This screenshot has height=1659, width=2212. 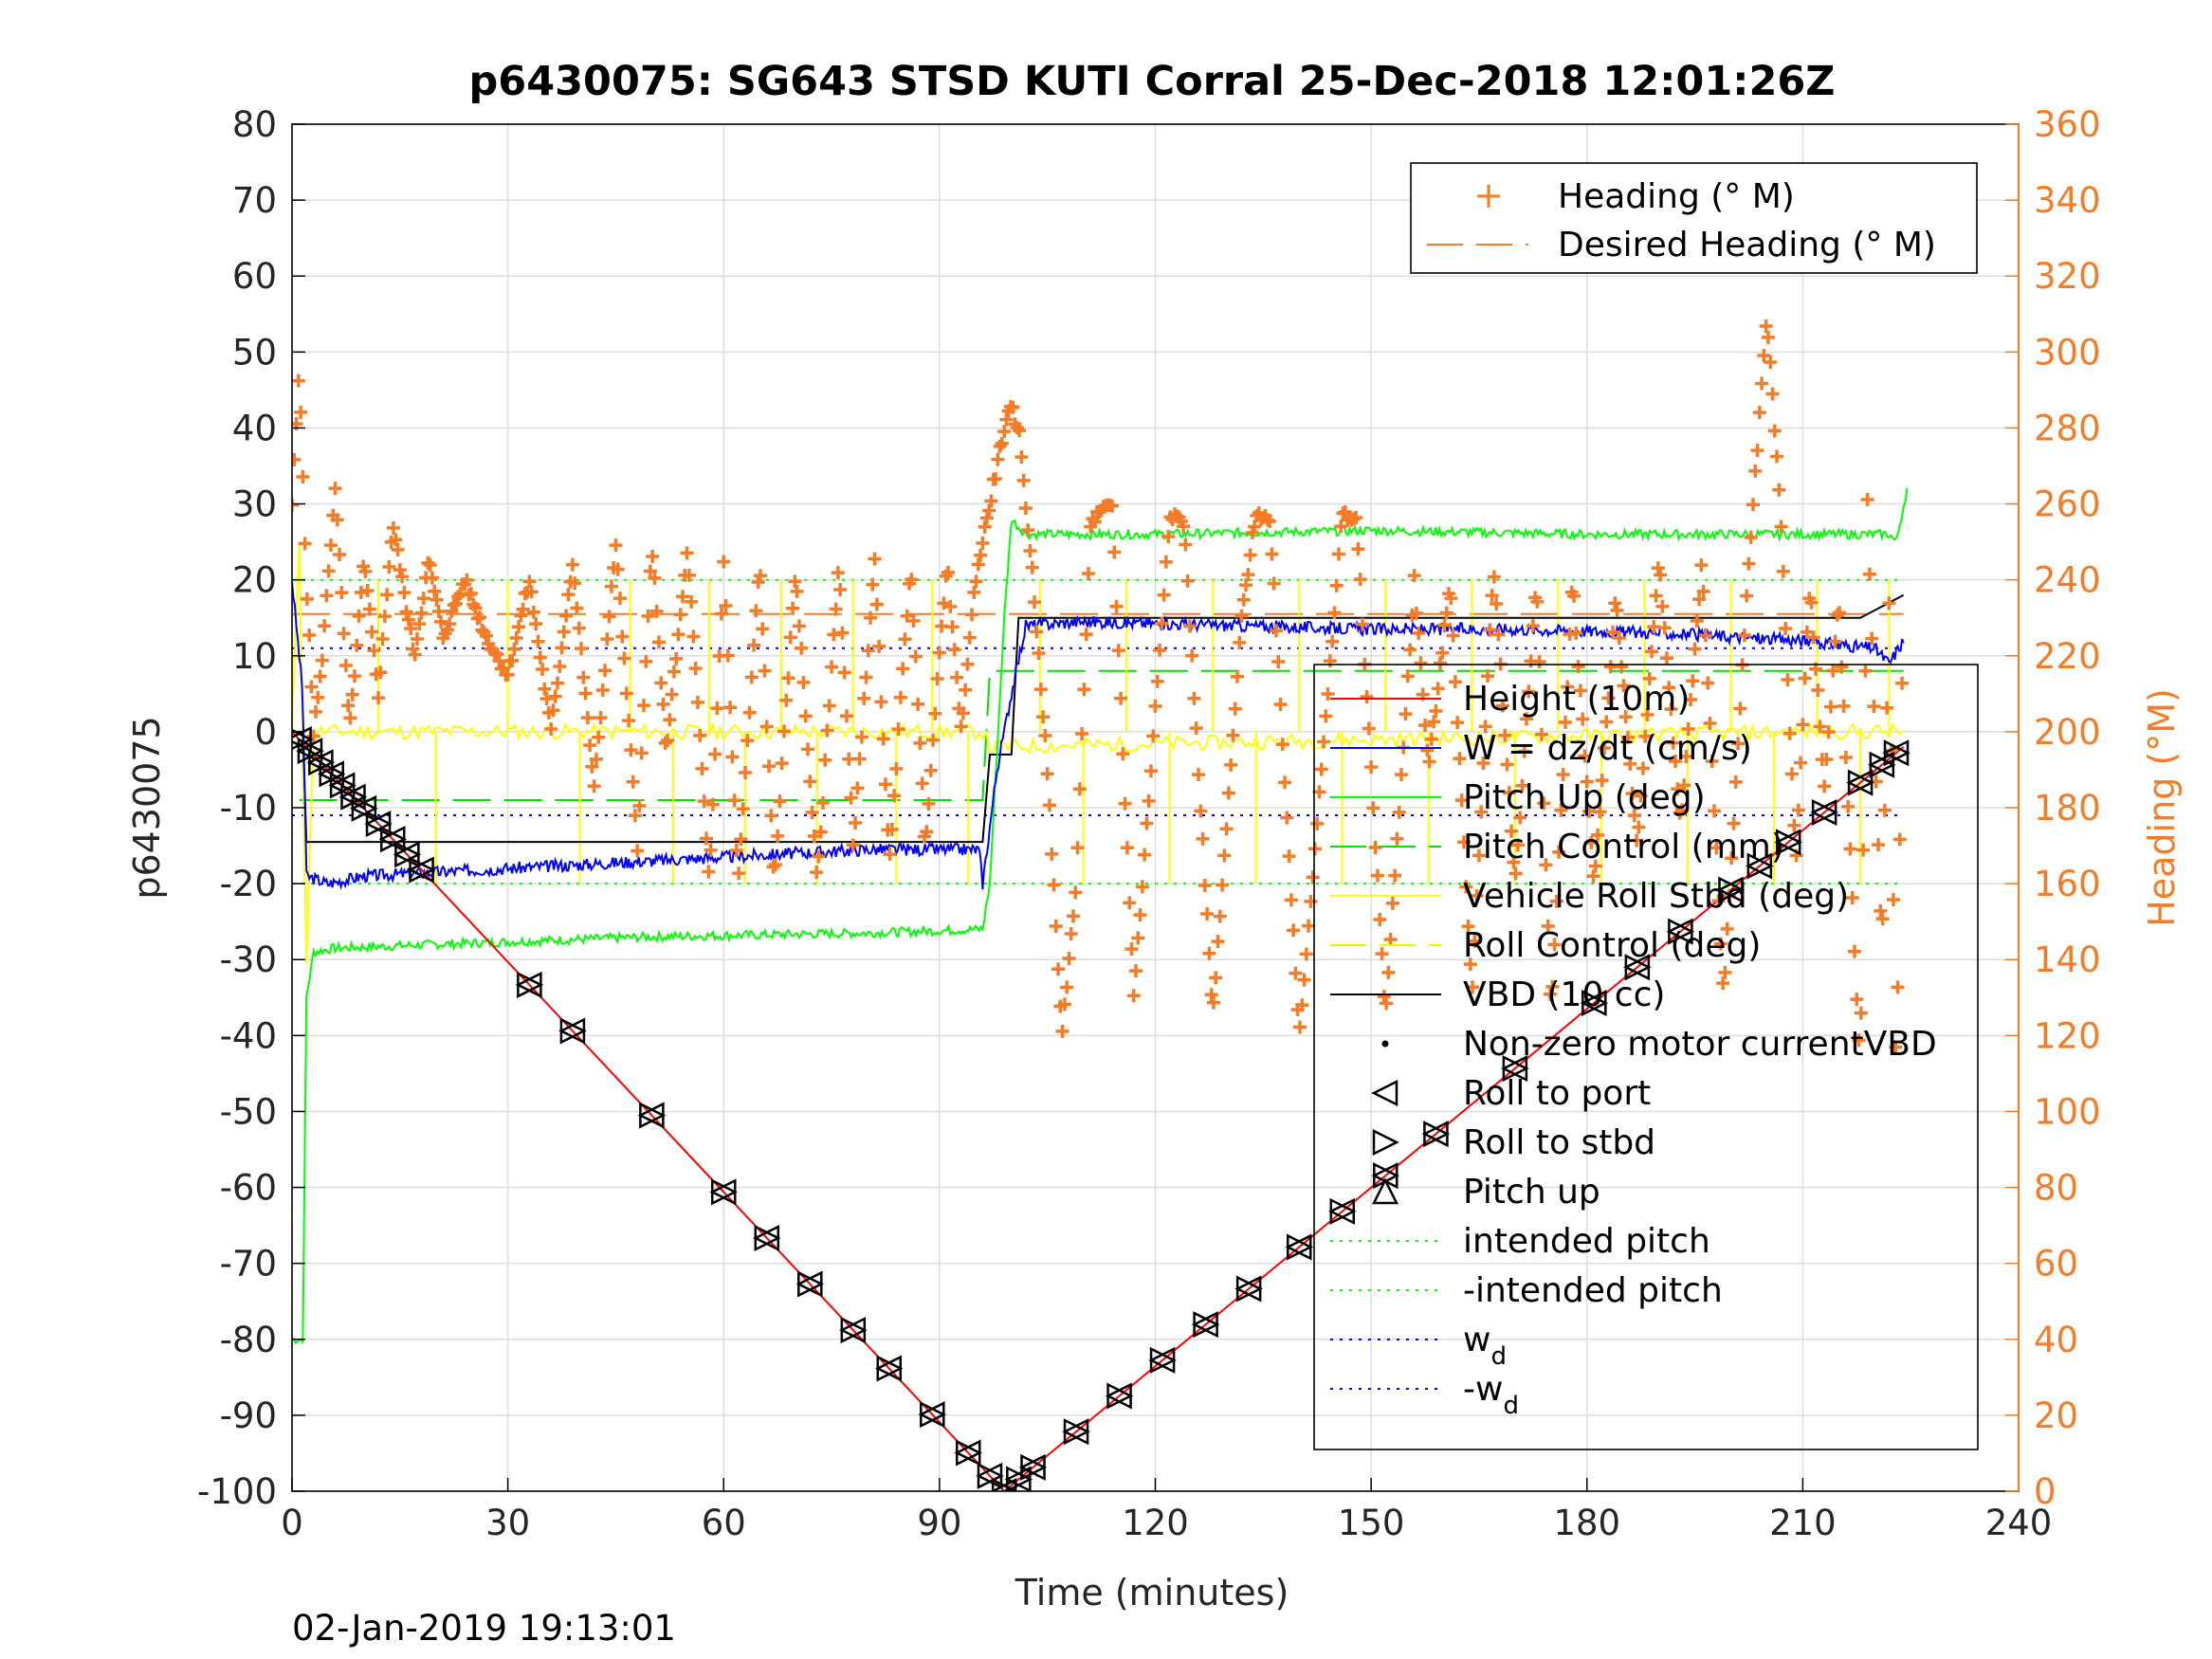 I want to click on y2-tick-label: 200, so click(x=2067, y=732).